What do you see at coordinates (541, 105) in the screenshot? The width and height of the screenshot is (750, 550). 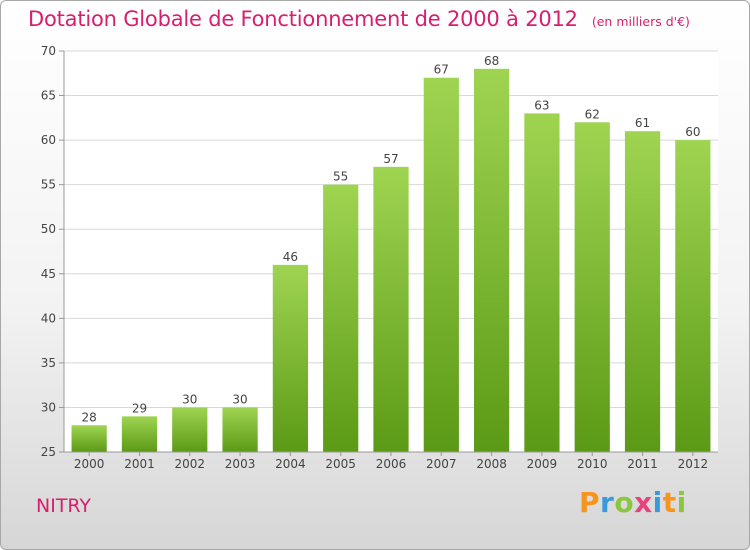 I see `data-label-2009: 63` at bounding box center [541, 105].